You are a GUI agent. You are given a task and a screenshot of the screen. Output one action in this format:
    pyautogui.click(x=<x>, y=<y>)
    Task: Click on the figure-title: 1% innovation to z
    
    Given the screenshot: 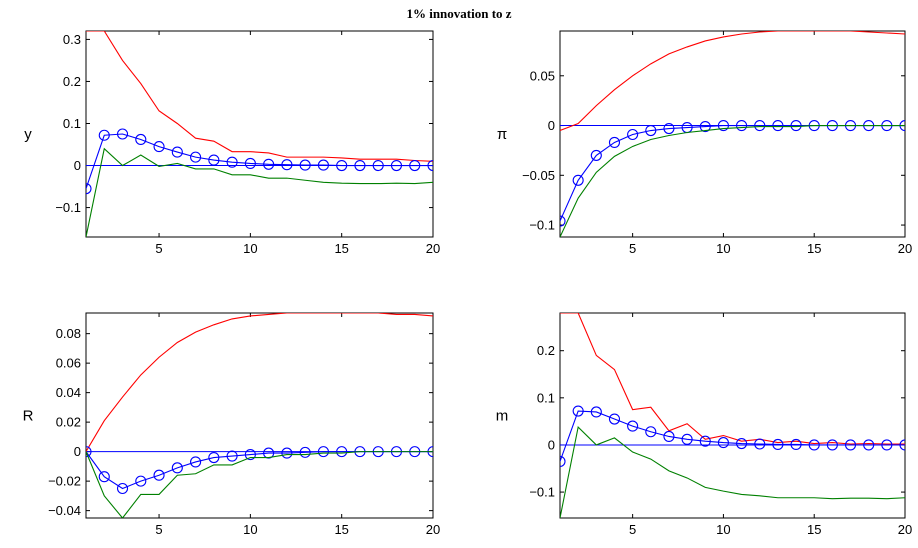 What is the action you would take?
    pyautogui.click(x=459, y=13)
    